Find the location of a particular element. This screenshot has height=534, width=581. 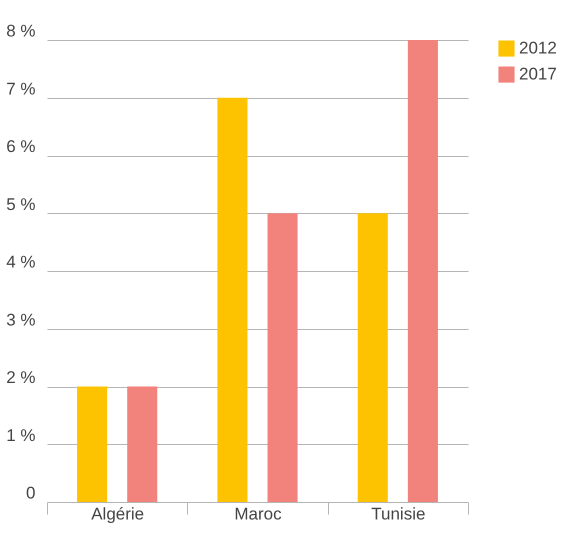

x-tick-label: Algérie is located at coordinates (117, 514).